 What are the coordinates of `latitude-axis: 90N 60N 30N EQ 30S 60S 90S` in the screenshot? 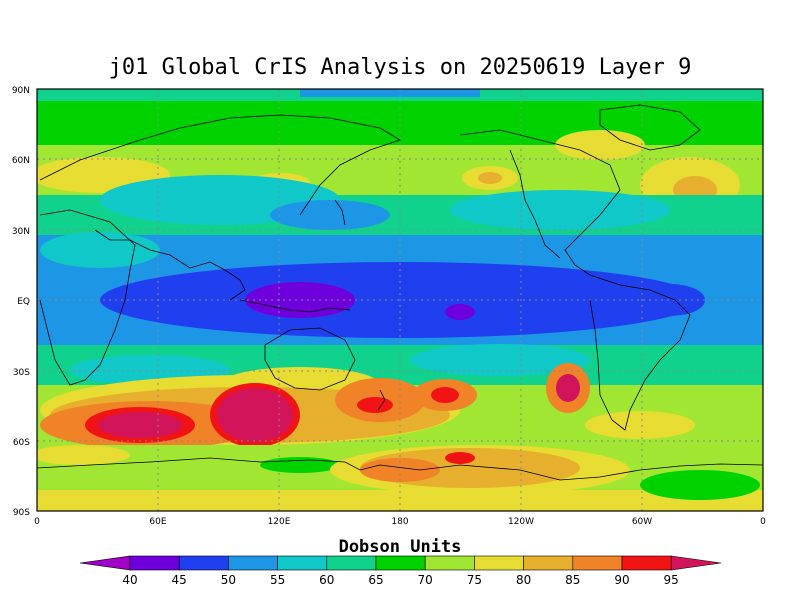 It's located at (21, 302).